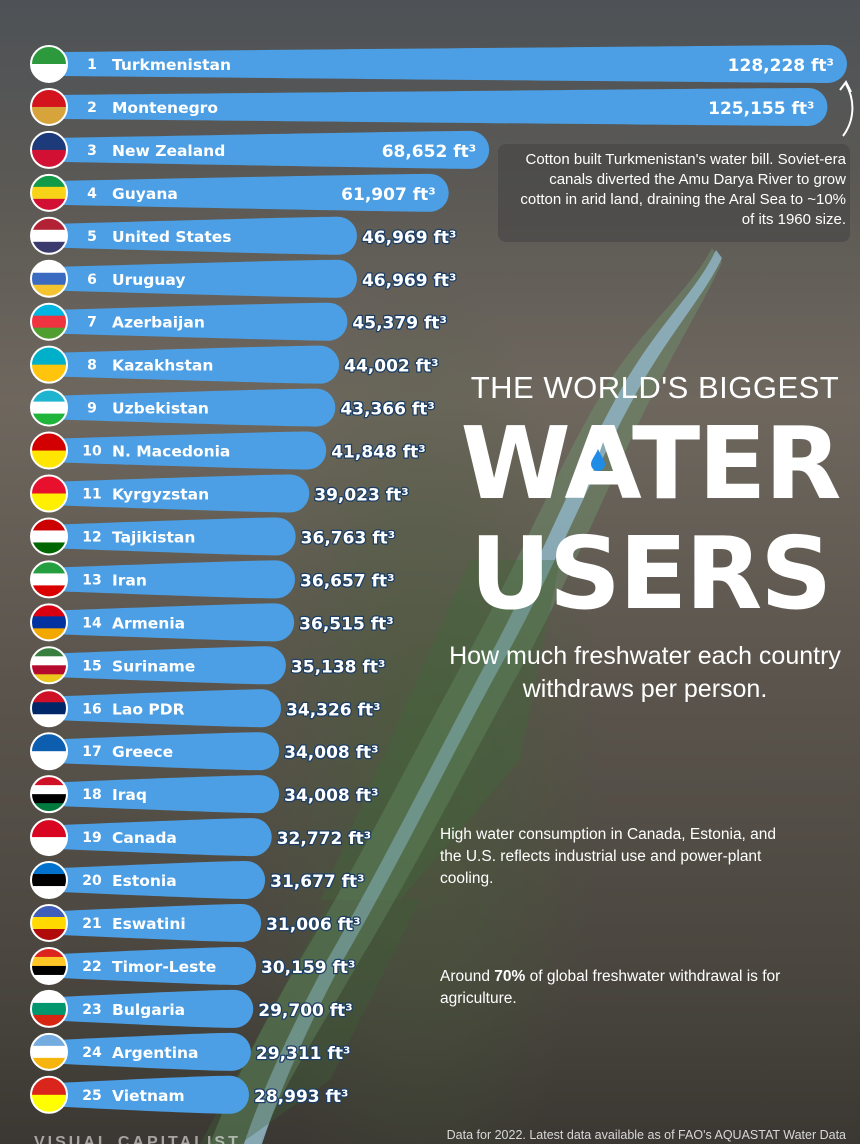 The height and width of the screenshot is (1144, 860). Describe the element at coordinates (92, 881) in the screenshot. I see `rank-label: 20` at that location.